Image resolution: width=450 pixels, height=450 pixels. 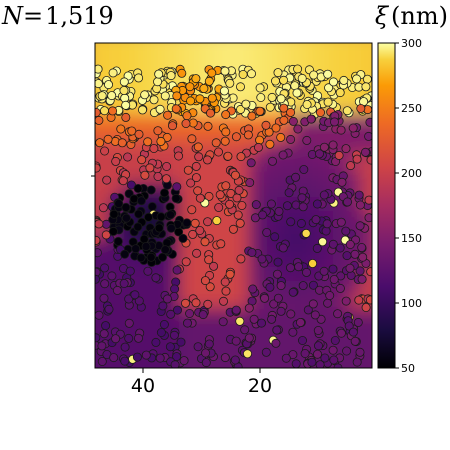 What do you see at coordinates (143, 386) in the screenshot?
I see `x-tick-label-40: 40` at bounding box center [143, 386].